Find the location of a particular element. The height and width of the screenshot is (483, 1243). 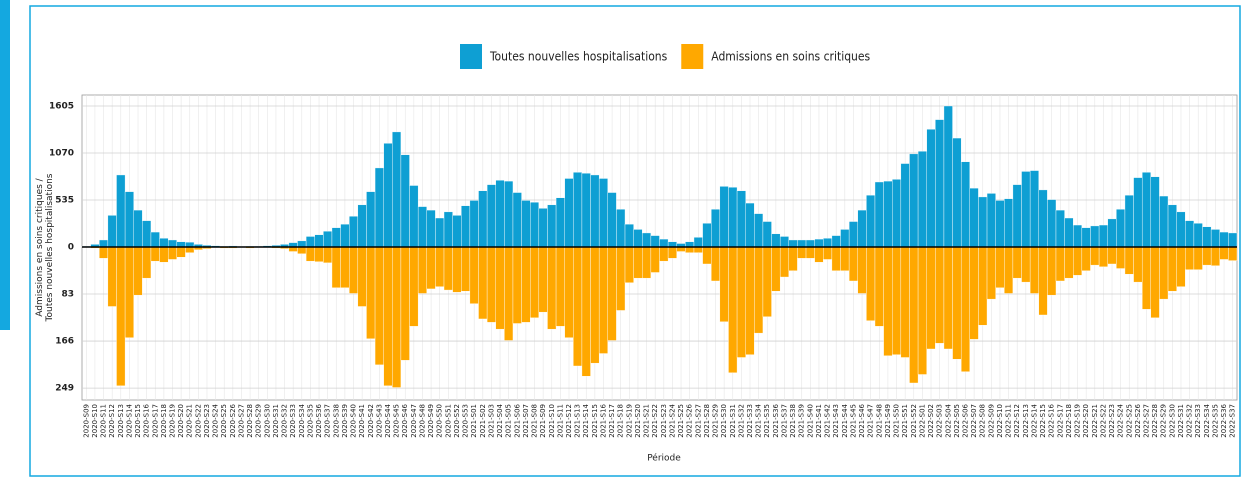

x-tick-label: 2022-S30 is located at coordinates (1172, 421).